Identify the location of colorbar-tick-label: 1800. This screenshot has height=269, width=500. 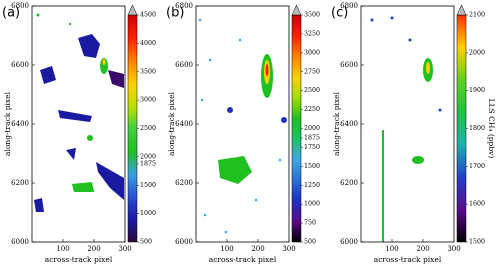
(477, 128).